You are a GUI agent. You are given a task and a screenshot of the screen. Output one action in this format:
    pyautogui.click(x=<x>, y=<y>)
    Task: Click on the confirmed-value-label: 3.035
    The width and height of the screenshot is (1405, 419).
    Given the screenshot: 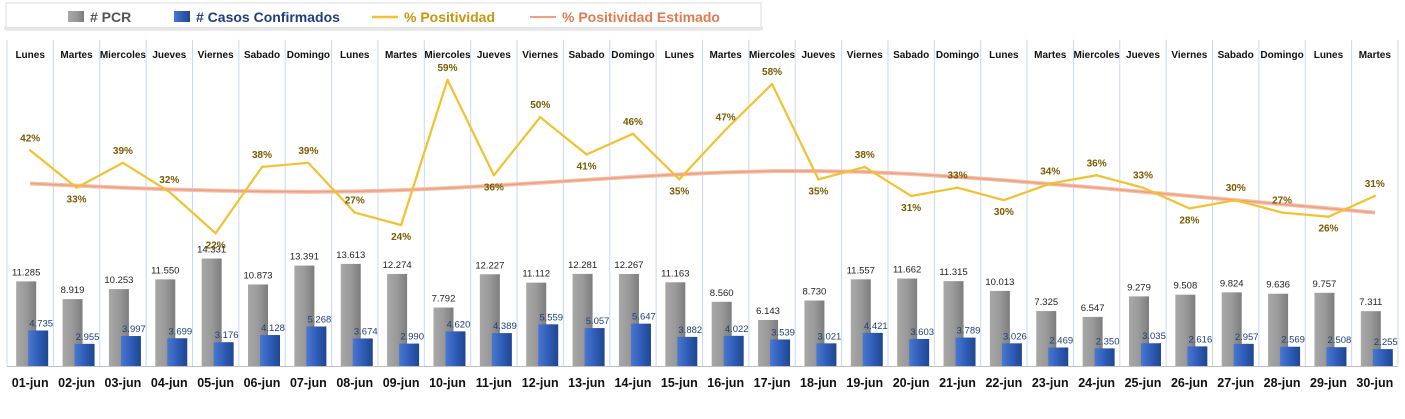 What is the action you would take?
    pyautogui.click(x=1154, y=336)
    